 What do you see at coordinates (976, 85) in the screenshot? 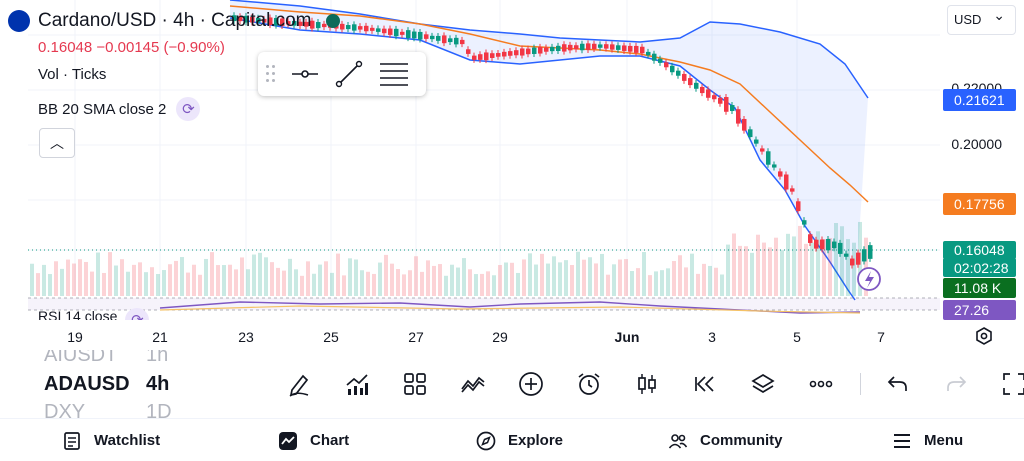
I see `price-axis-label: 0.22000` at bounding box center [976, 85].